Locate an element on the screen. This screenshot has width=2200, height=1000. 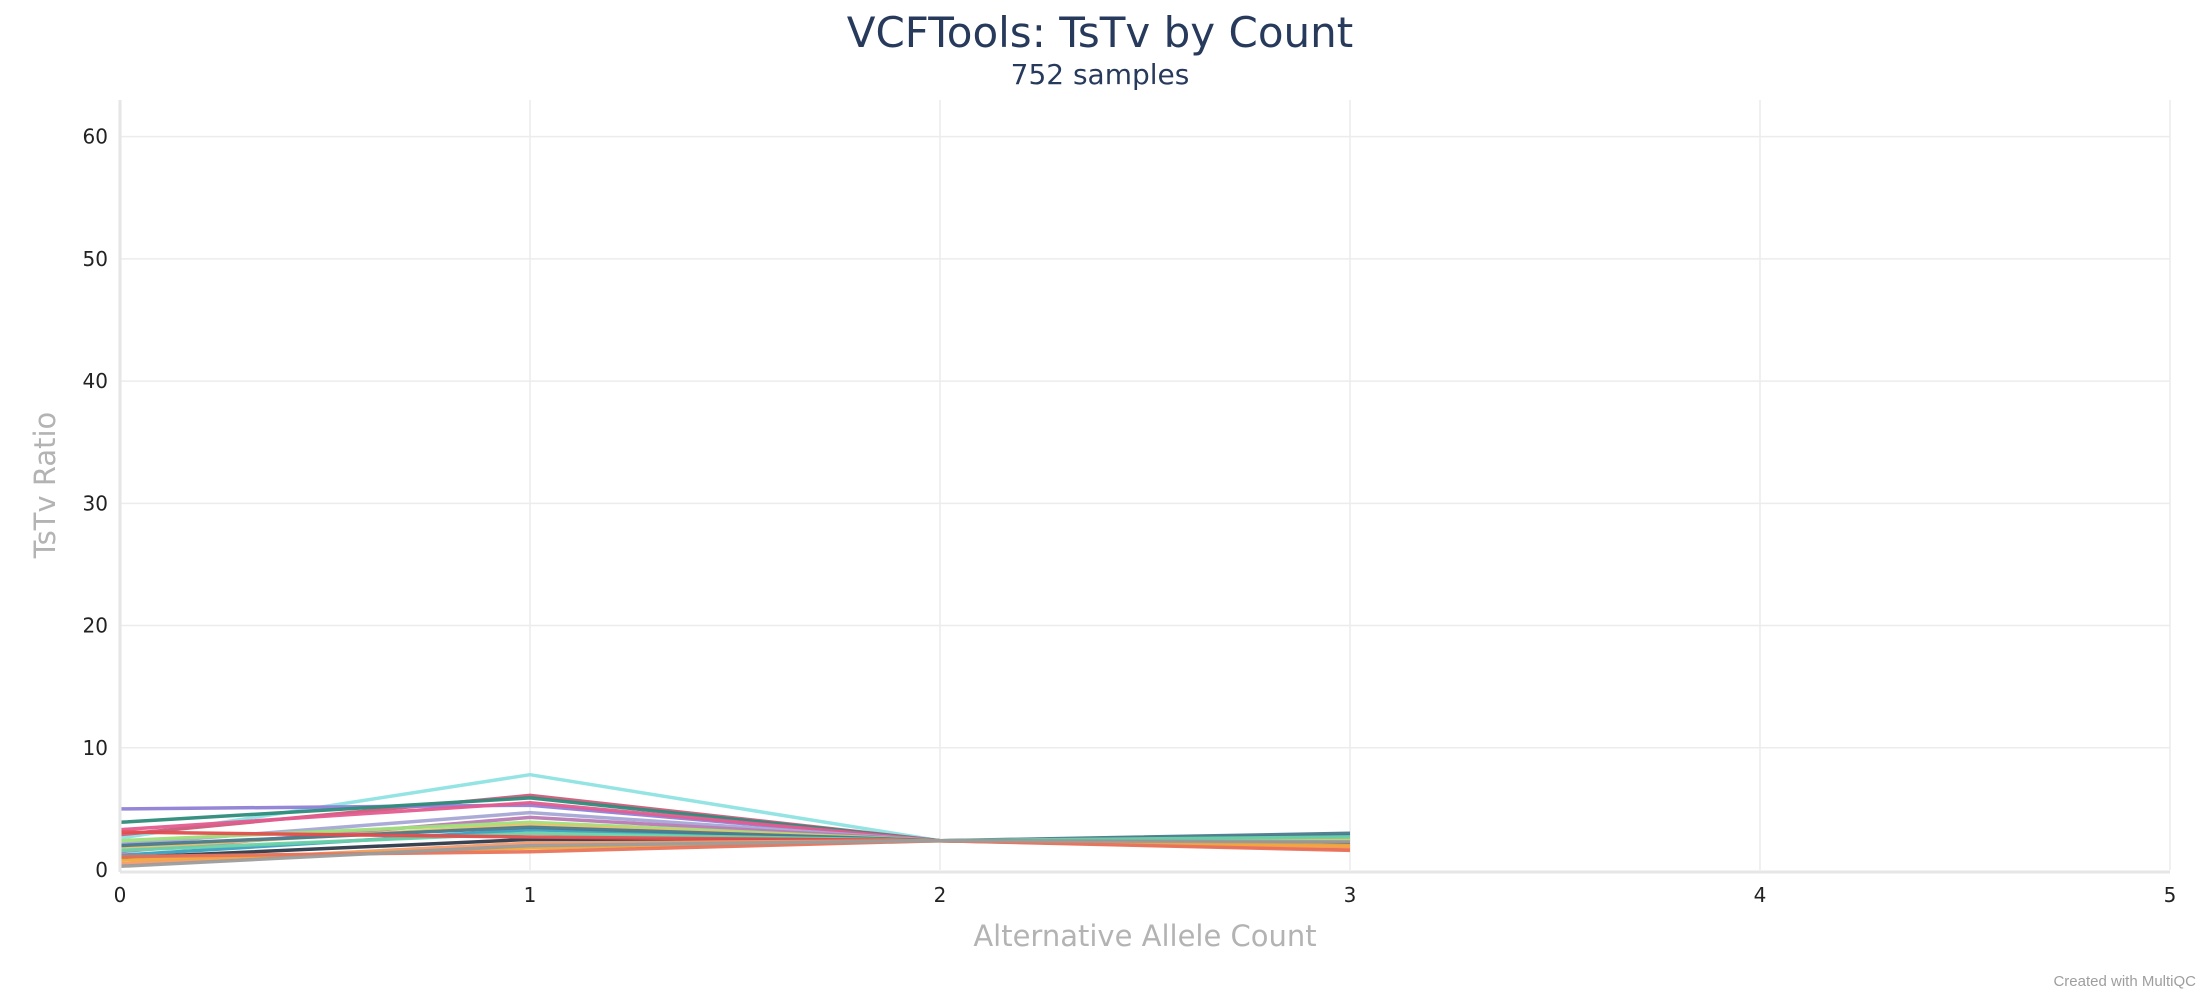
y-axis-title: TsTv Ratio is located at coordinates (45, 486).